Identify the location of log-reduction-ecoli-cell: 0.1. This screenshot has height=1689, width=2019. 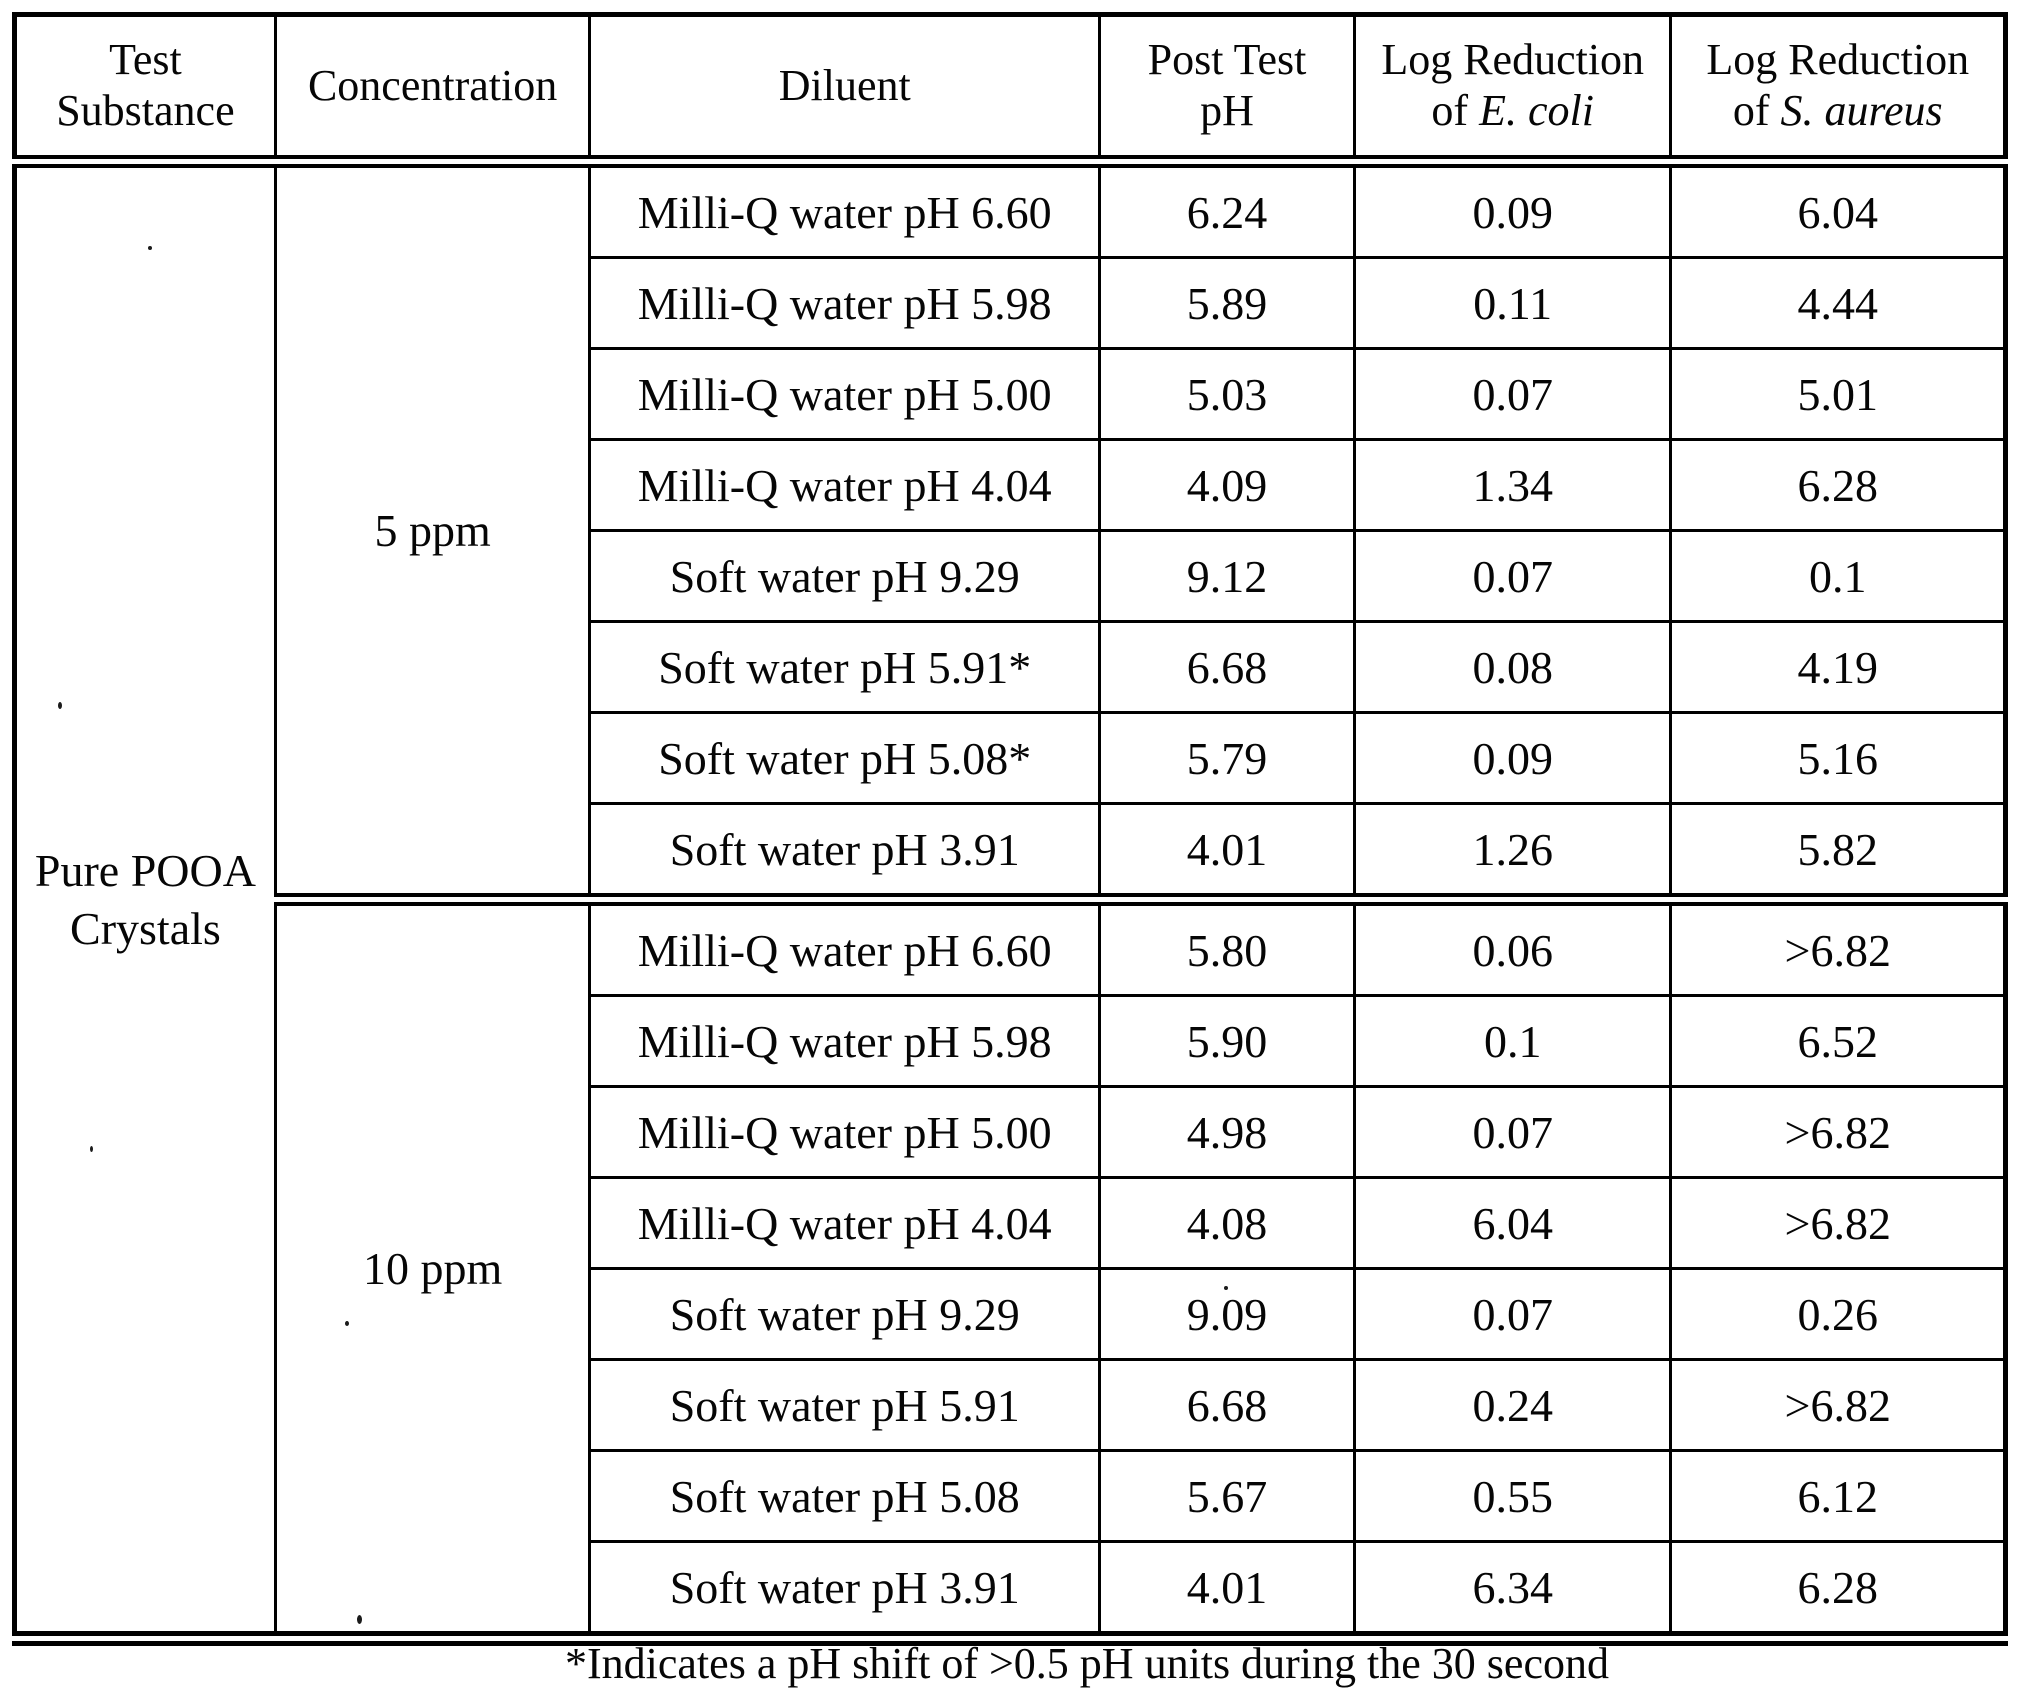
(1512, 1041).